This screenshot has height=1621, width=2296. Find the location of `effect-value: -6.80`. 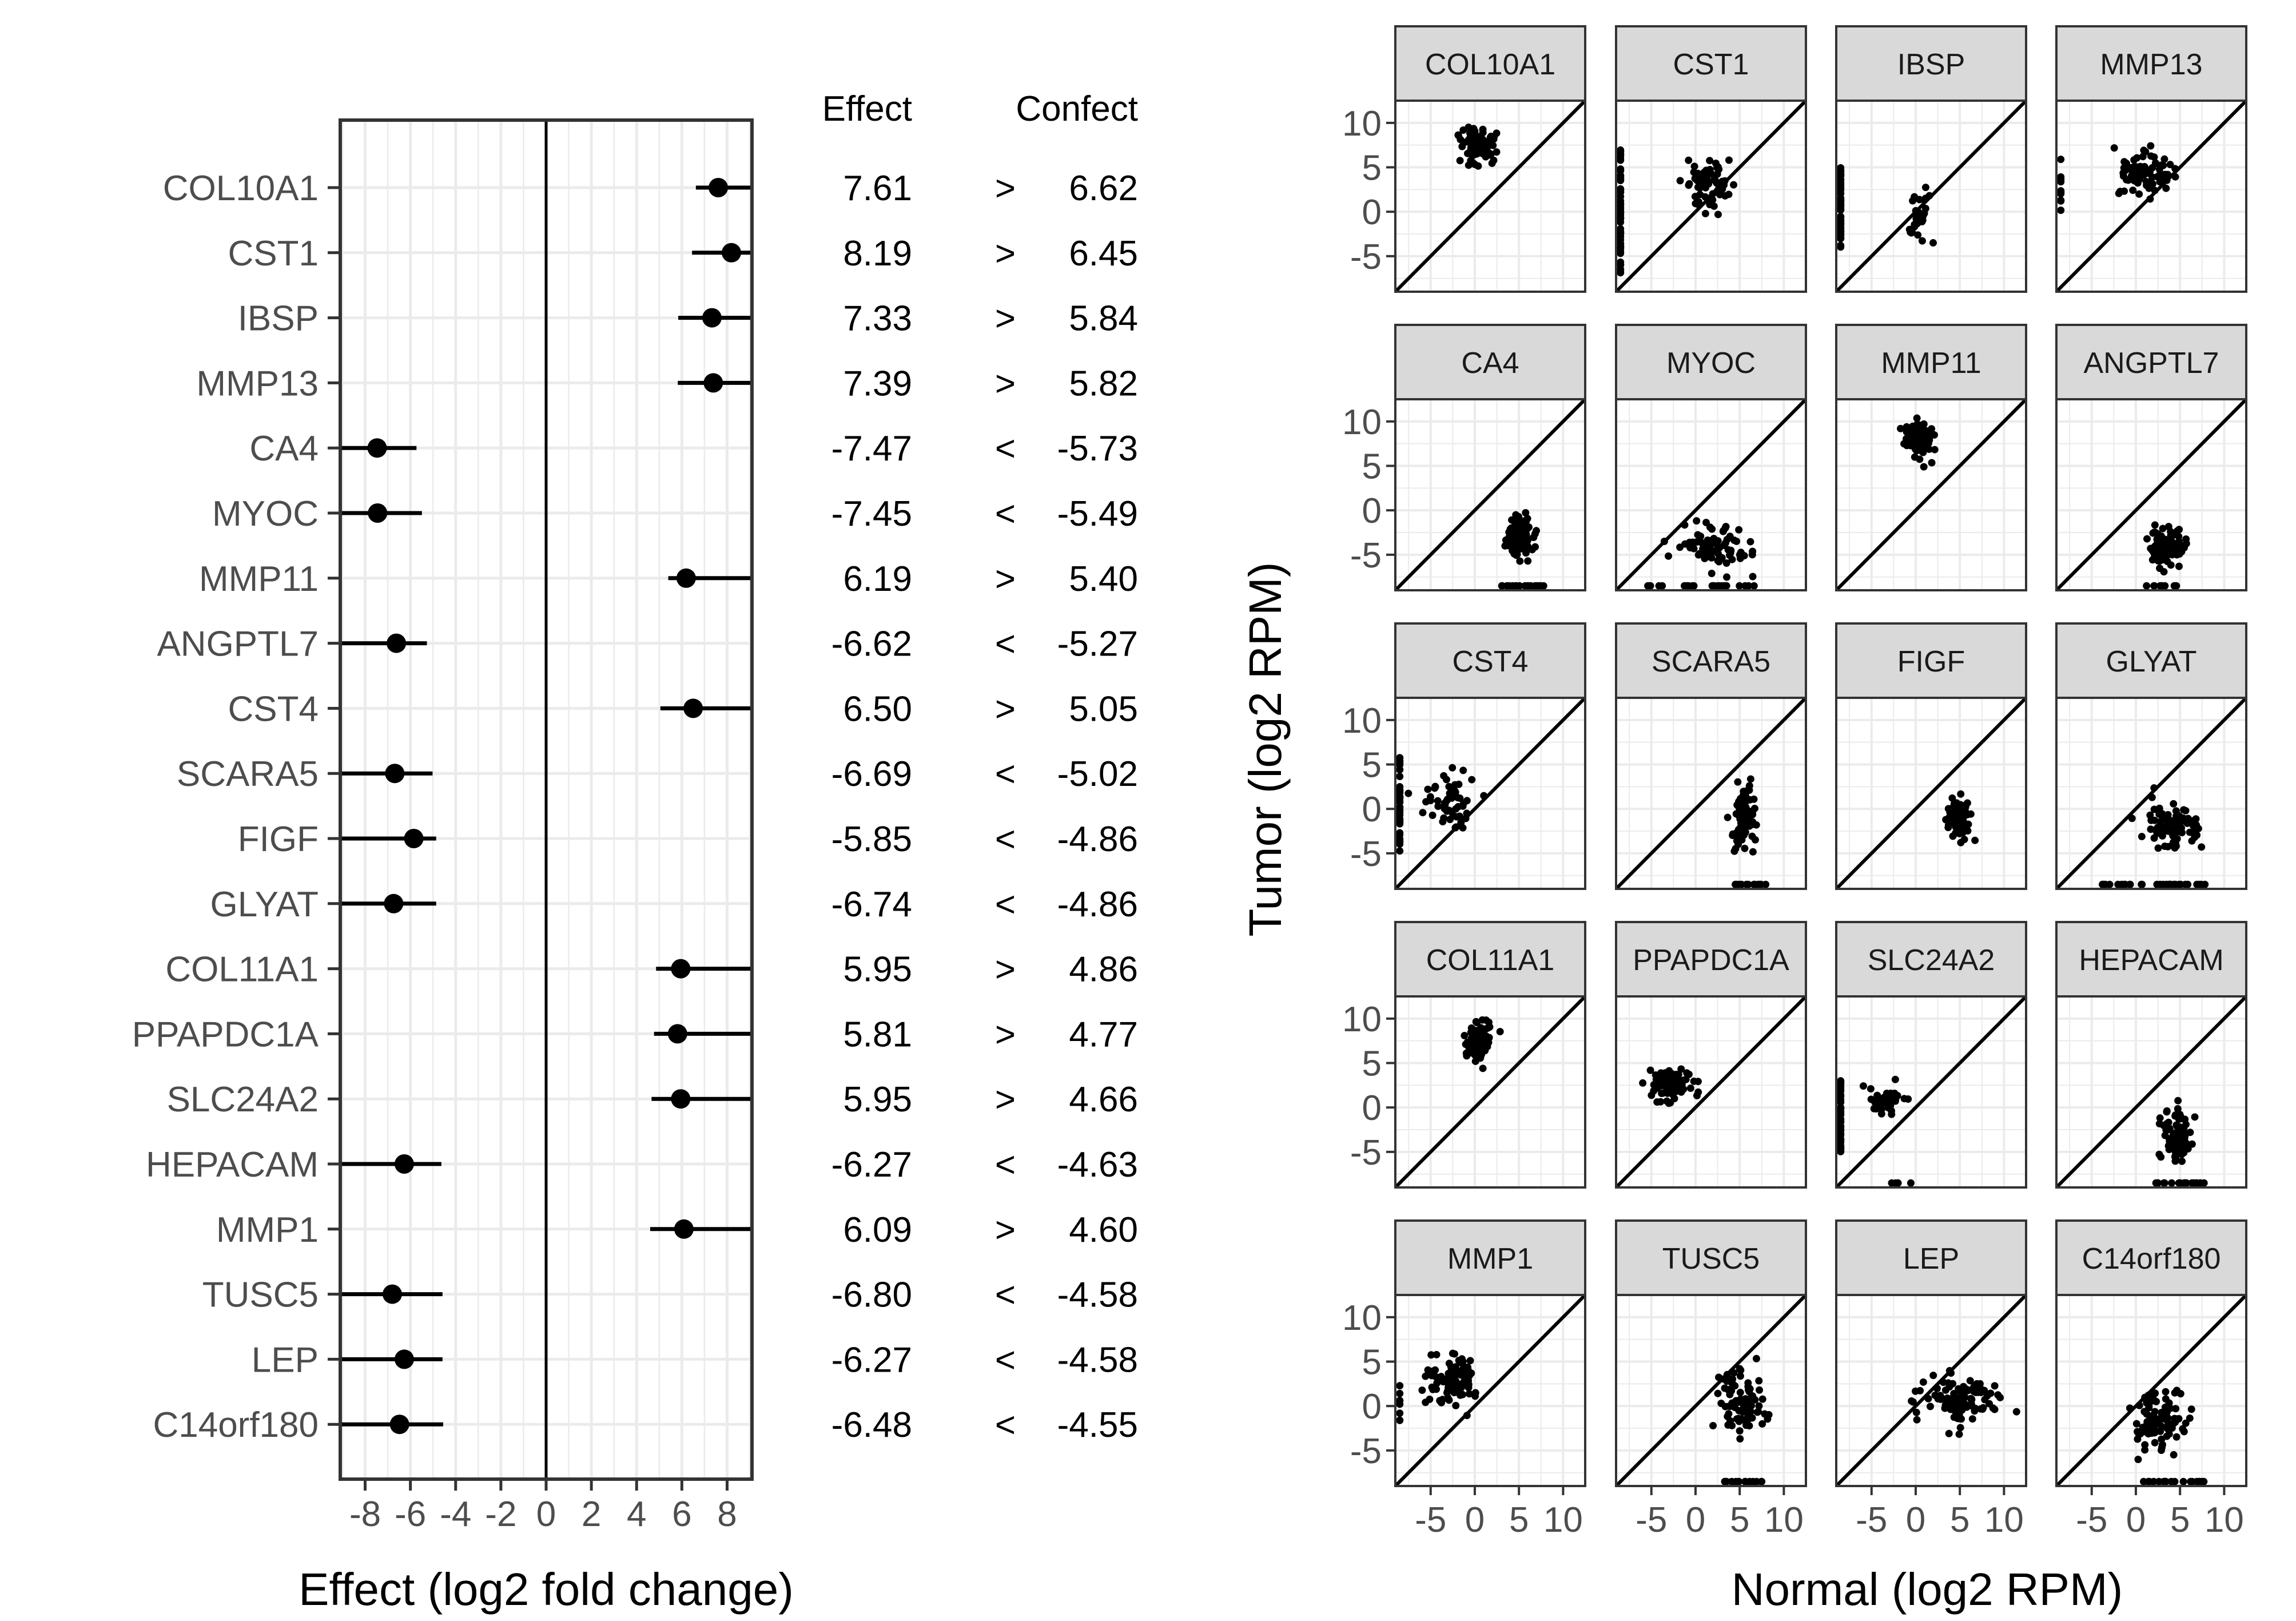

effect-value: -6.80 is located at coordinates (871, 1295).